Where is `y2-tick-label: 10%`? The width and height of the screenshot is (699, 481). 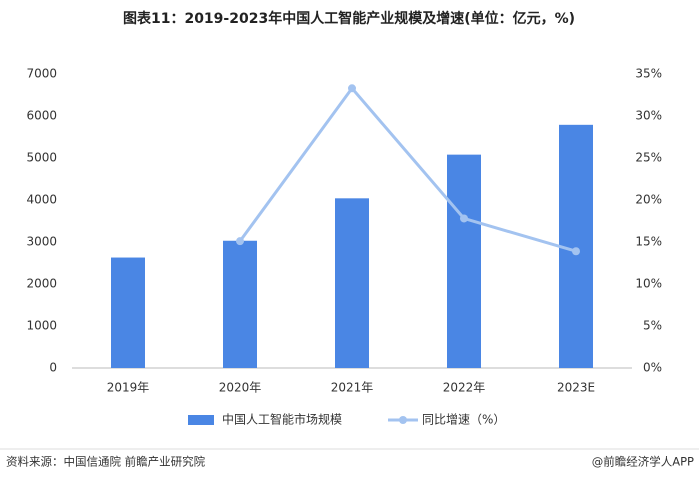
y2-tick-label: 10% is located at coordinates (648, 284).